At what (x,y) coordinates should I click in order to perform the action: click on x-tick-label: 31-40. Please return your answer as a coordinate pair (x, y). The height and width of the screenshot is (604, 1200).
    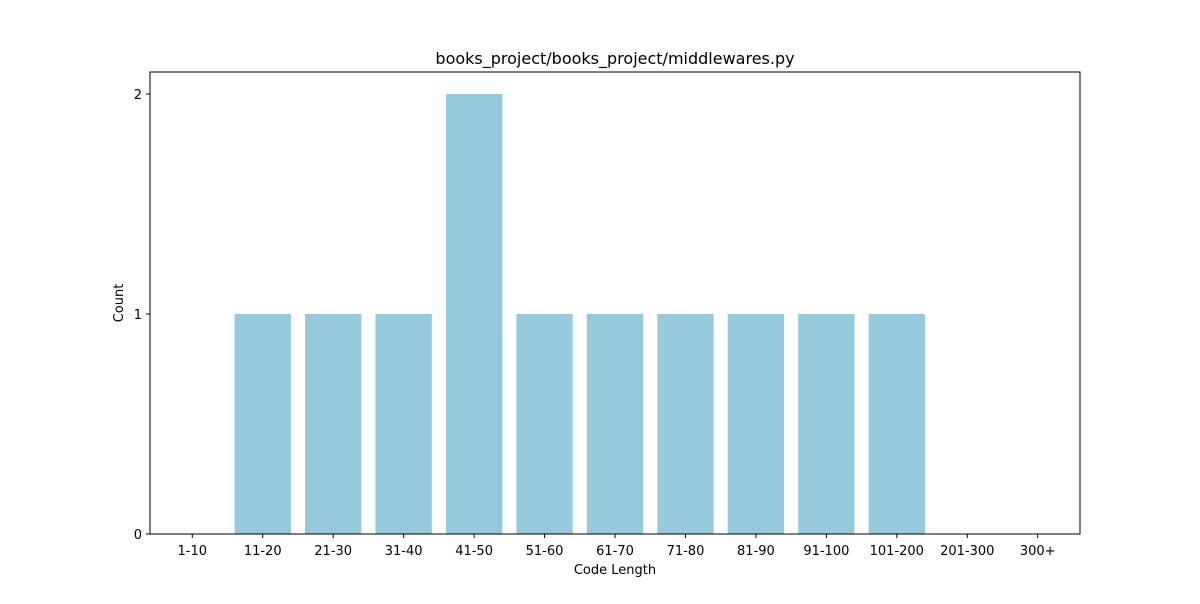
    Looking at the image, I should click on (404, 551).